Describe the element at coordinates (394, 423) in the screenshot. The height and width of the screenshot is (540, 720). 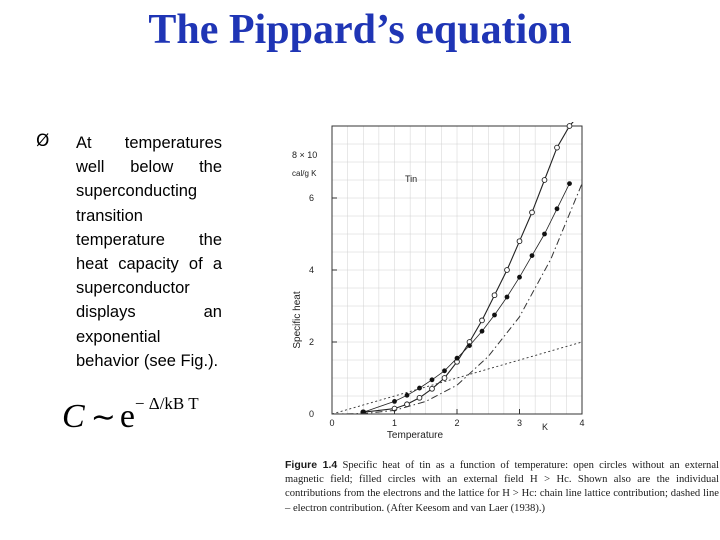
I see `x-tick-label: 1` at that location.